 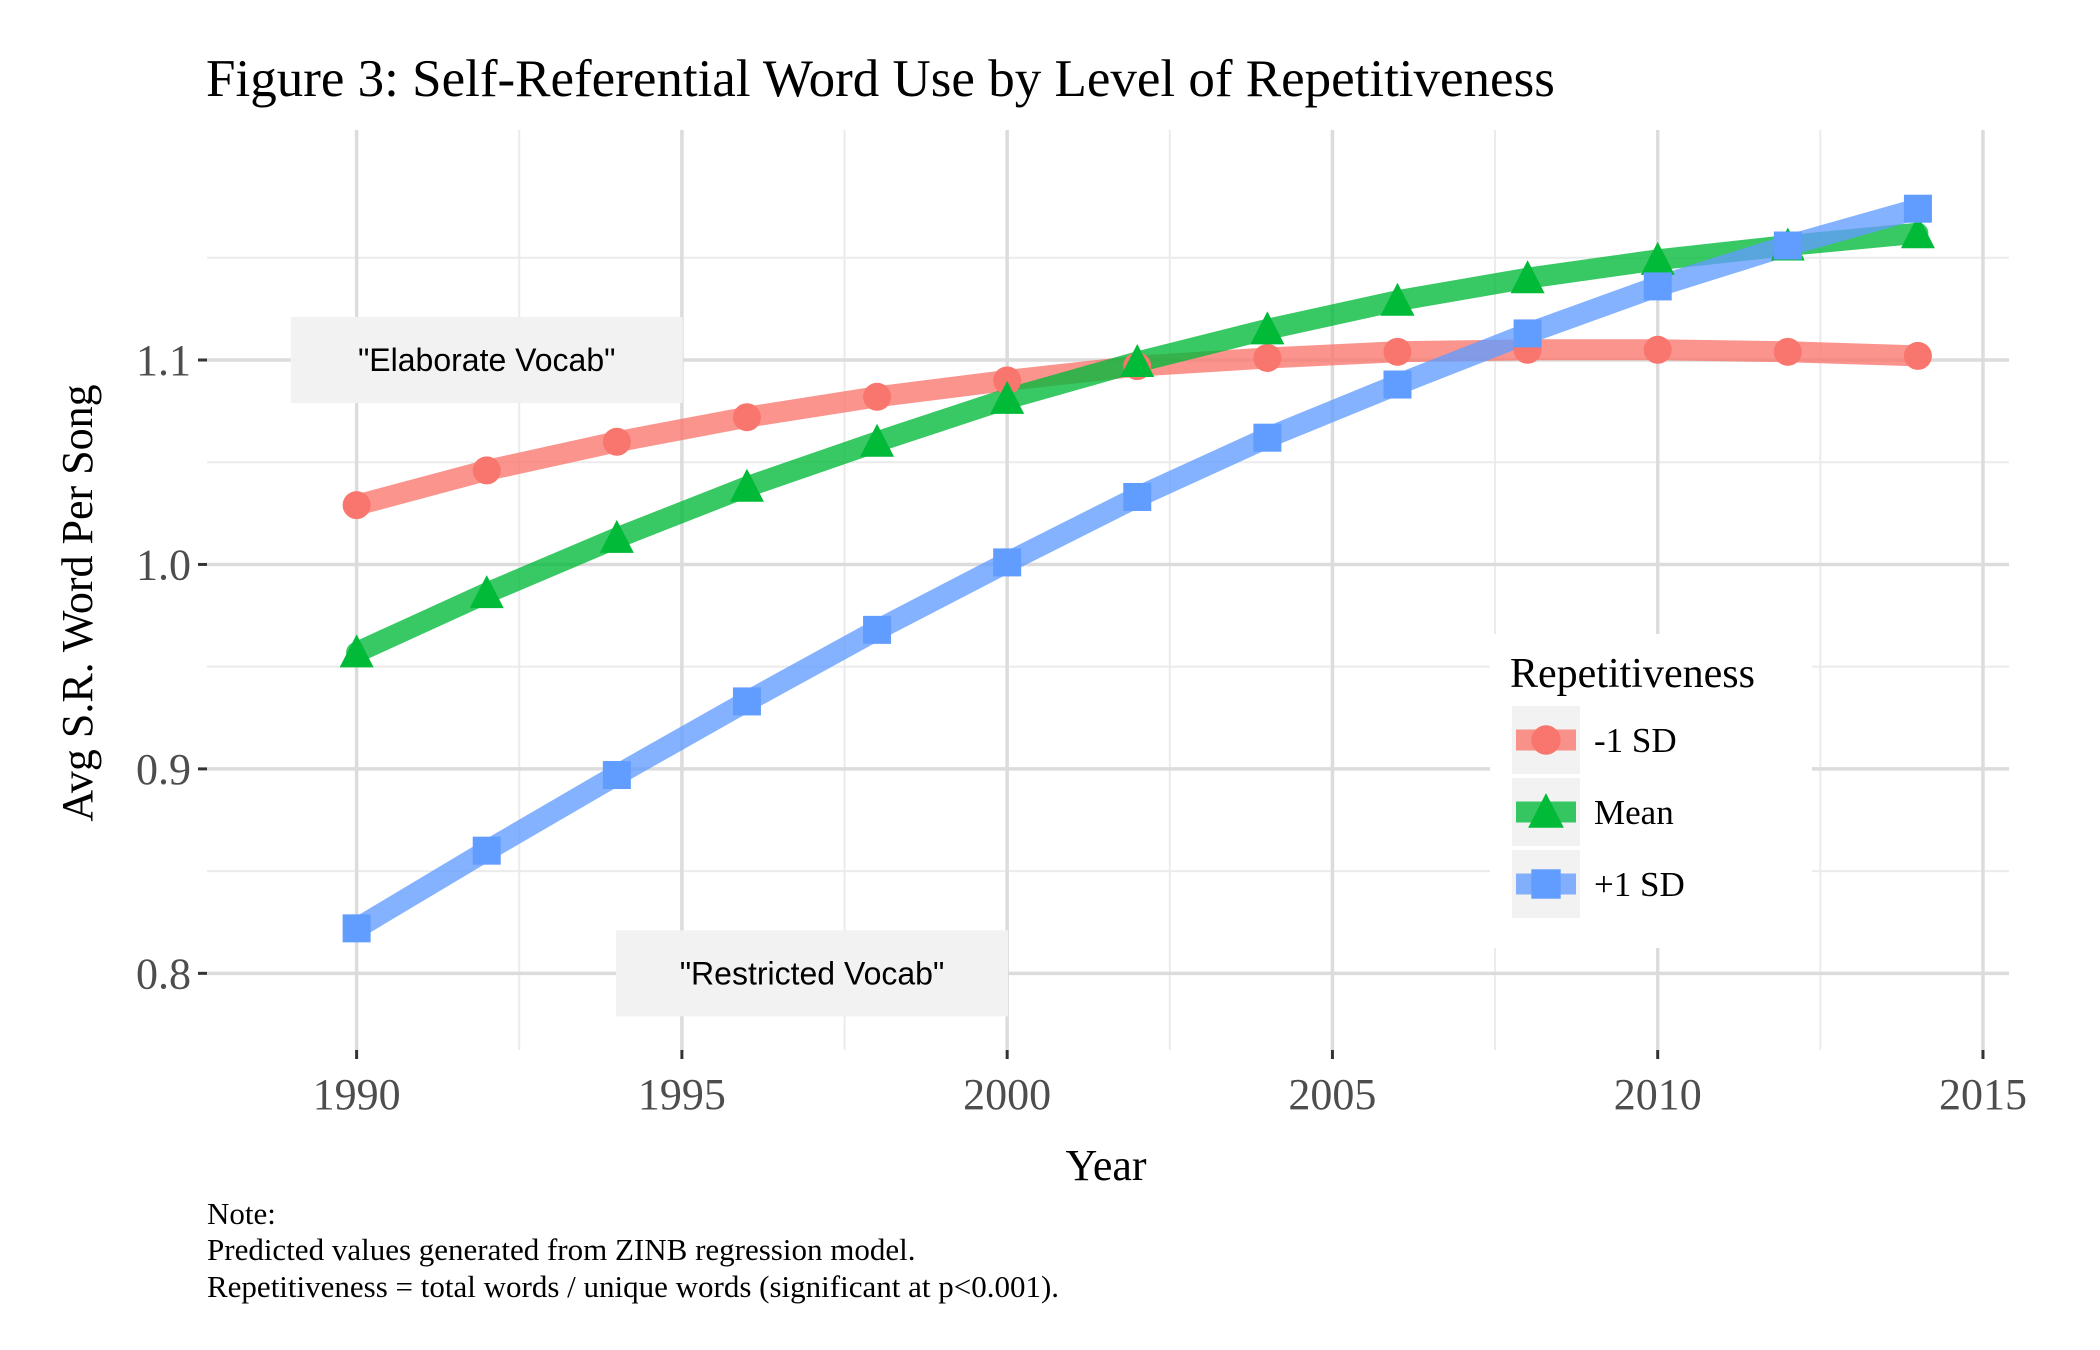 I want to click on y-tick-label: 0.9, so click(x=163, y=769).